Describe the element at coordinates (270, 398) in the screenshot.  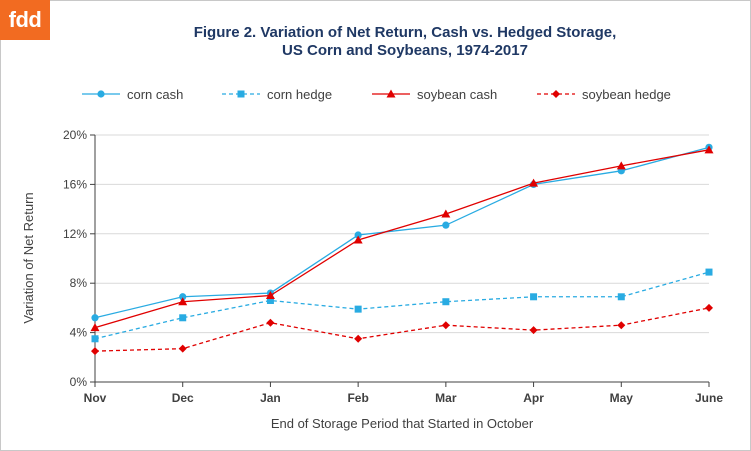
I see `x-tick-label: Jan` at that location.